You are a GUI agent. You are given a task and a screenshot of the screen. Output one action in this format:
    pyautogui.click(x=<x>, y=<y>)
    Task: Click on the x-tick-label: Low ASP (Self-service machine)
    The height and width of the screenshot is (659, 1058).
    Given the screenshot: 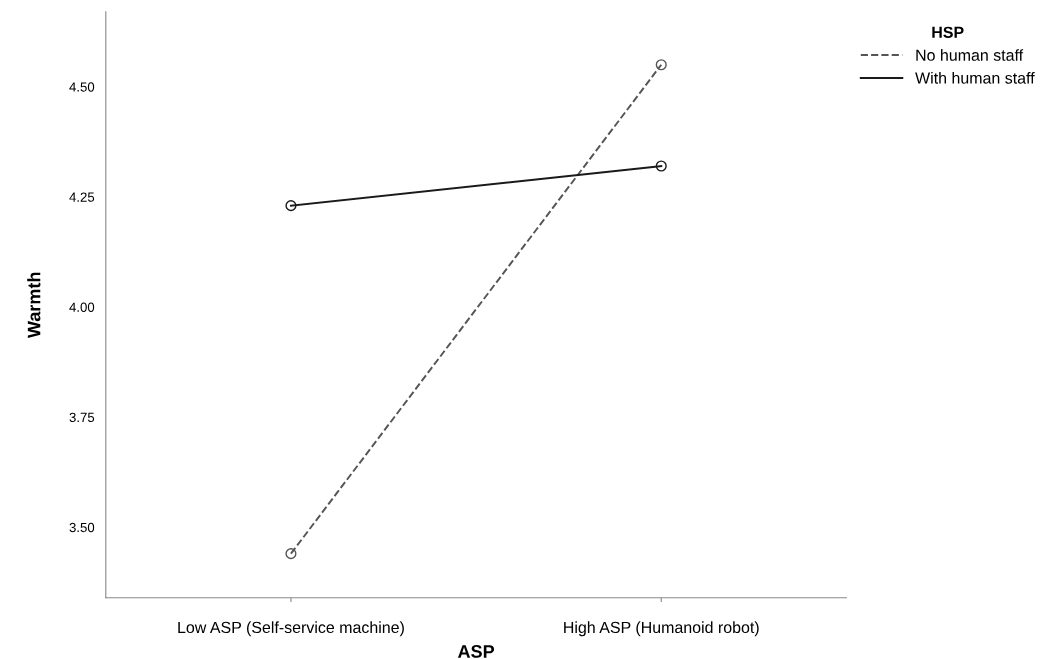 What is the action you would take?
    pyautogui.click(x=291, y=629)
    